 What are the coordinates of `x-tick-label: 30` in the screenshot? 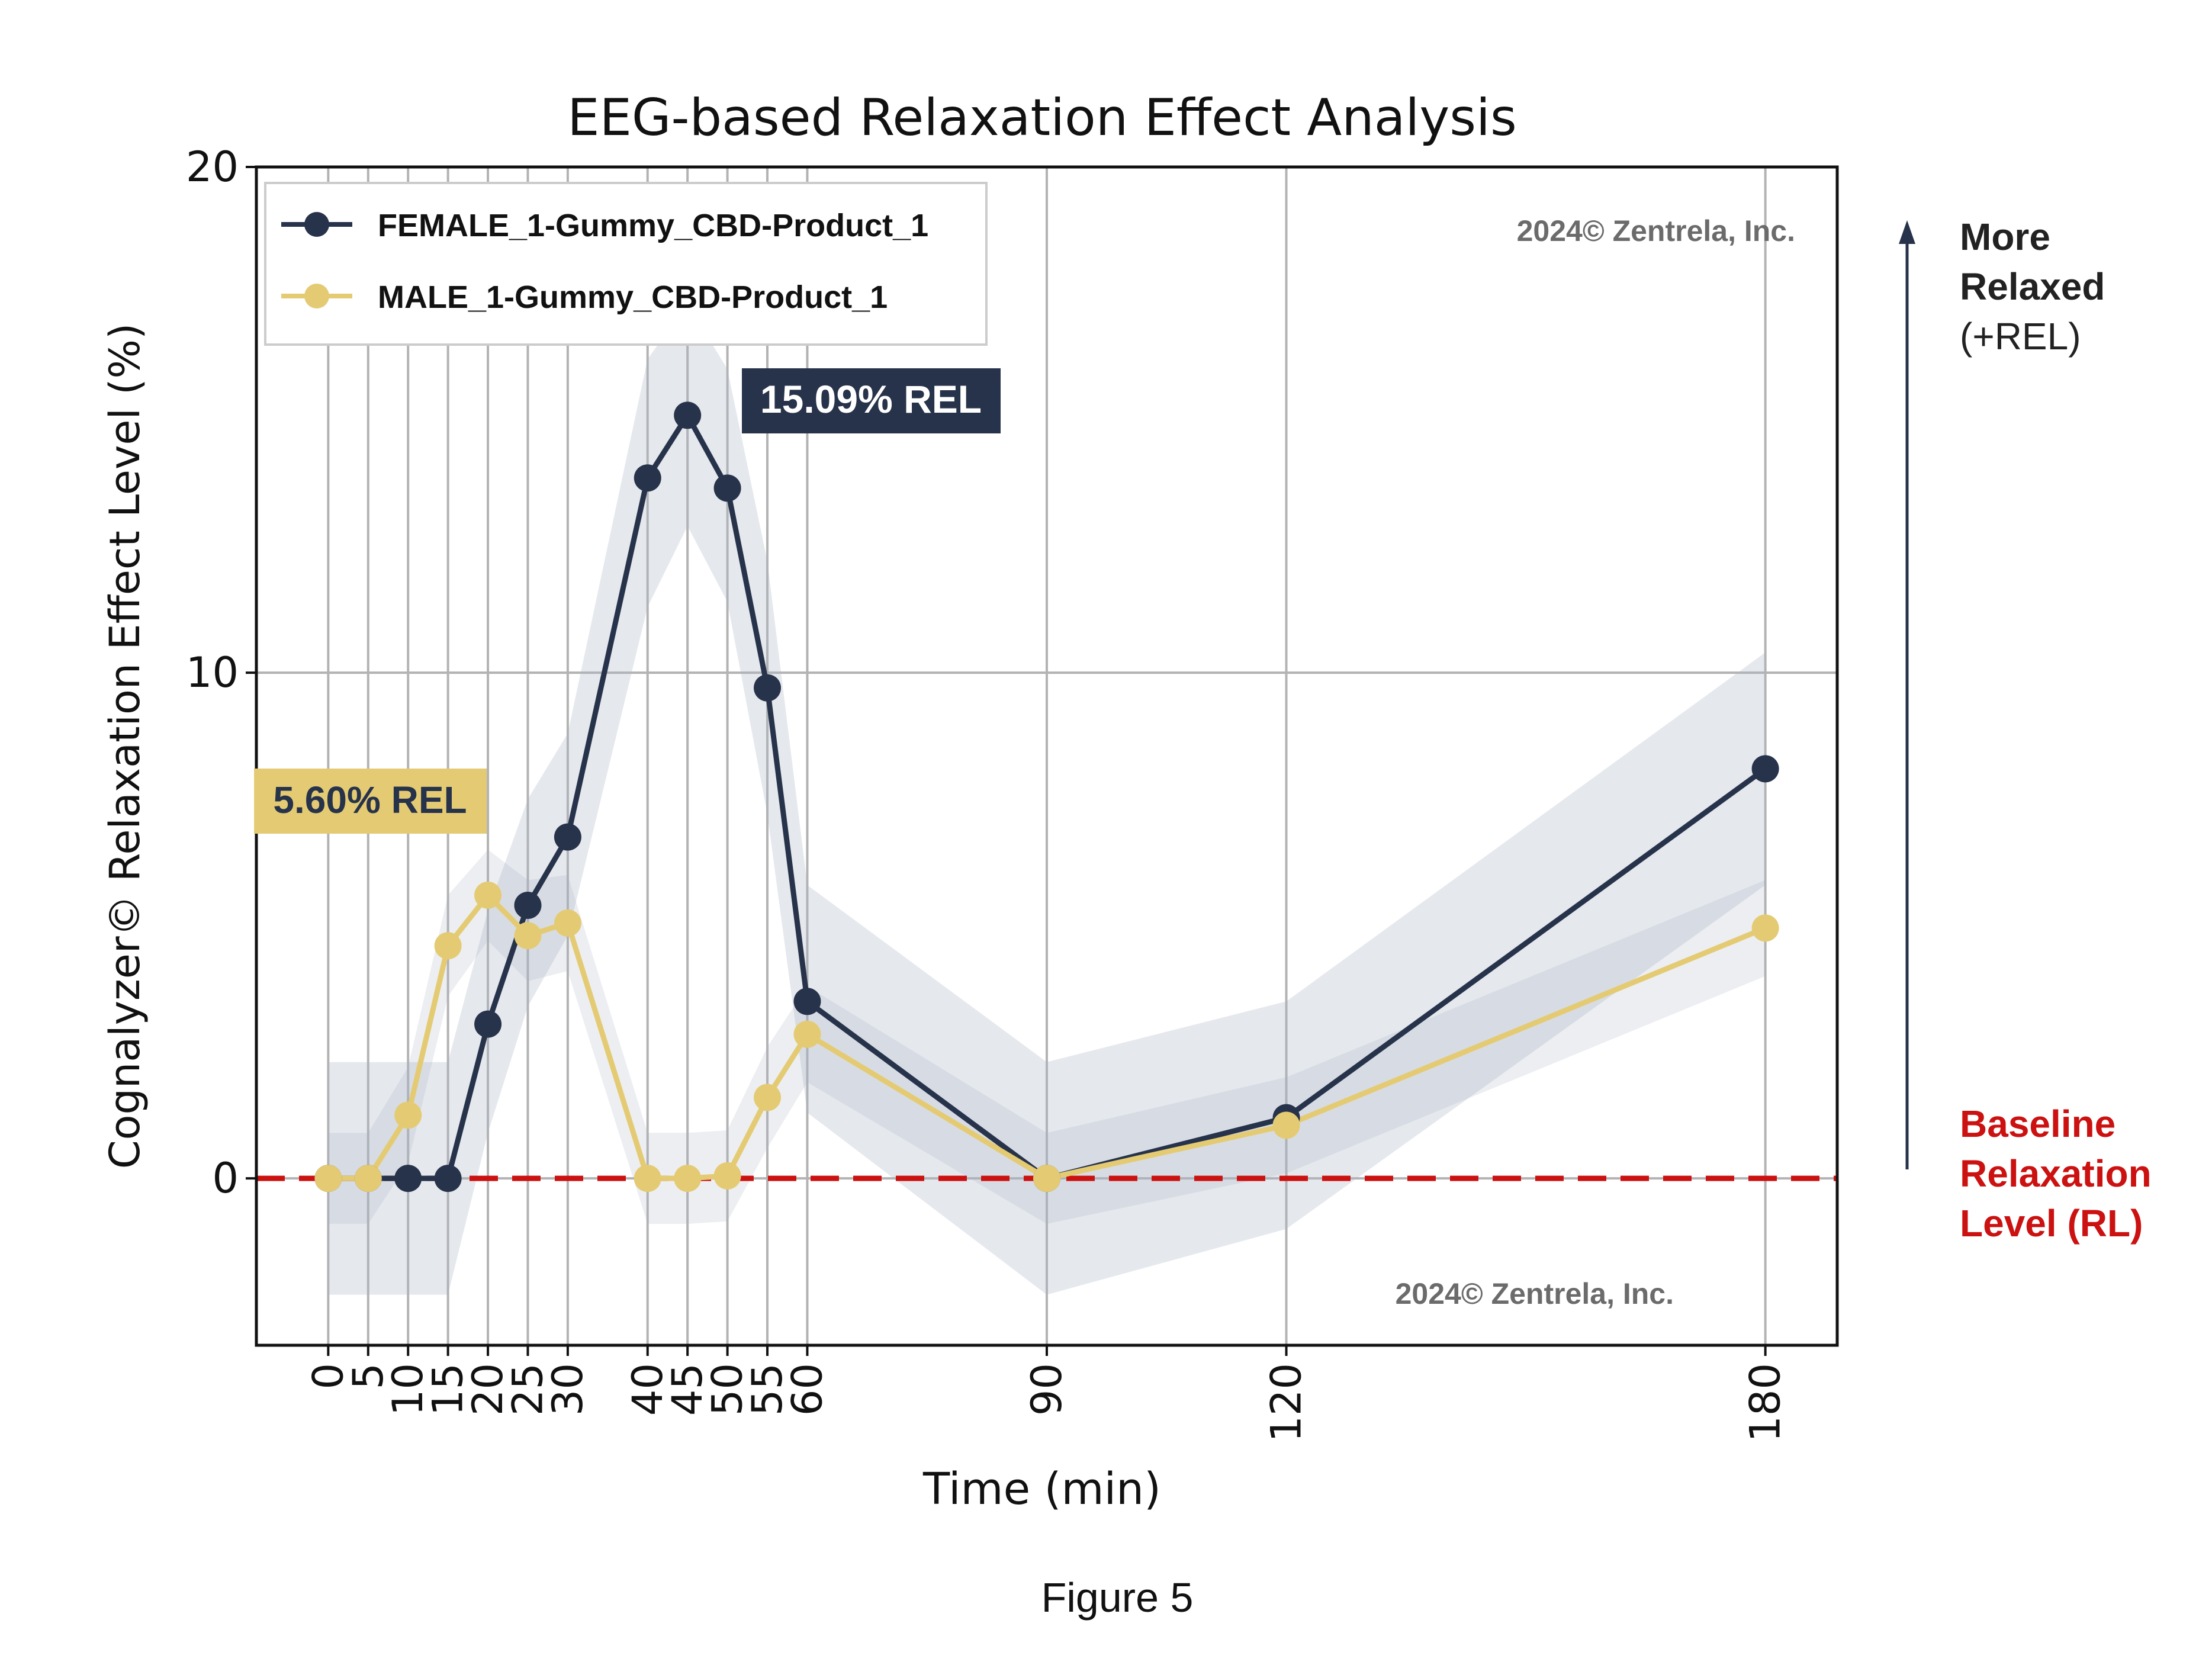 It's located at (568, 1389).